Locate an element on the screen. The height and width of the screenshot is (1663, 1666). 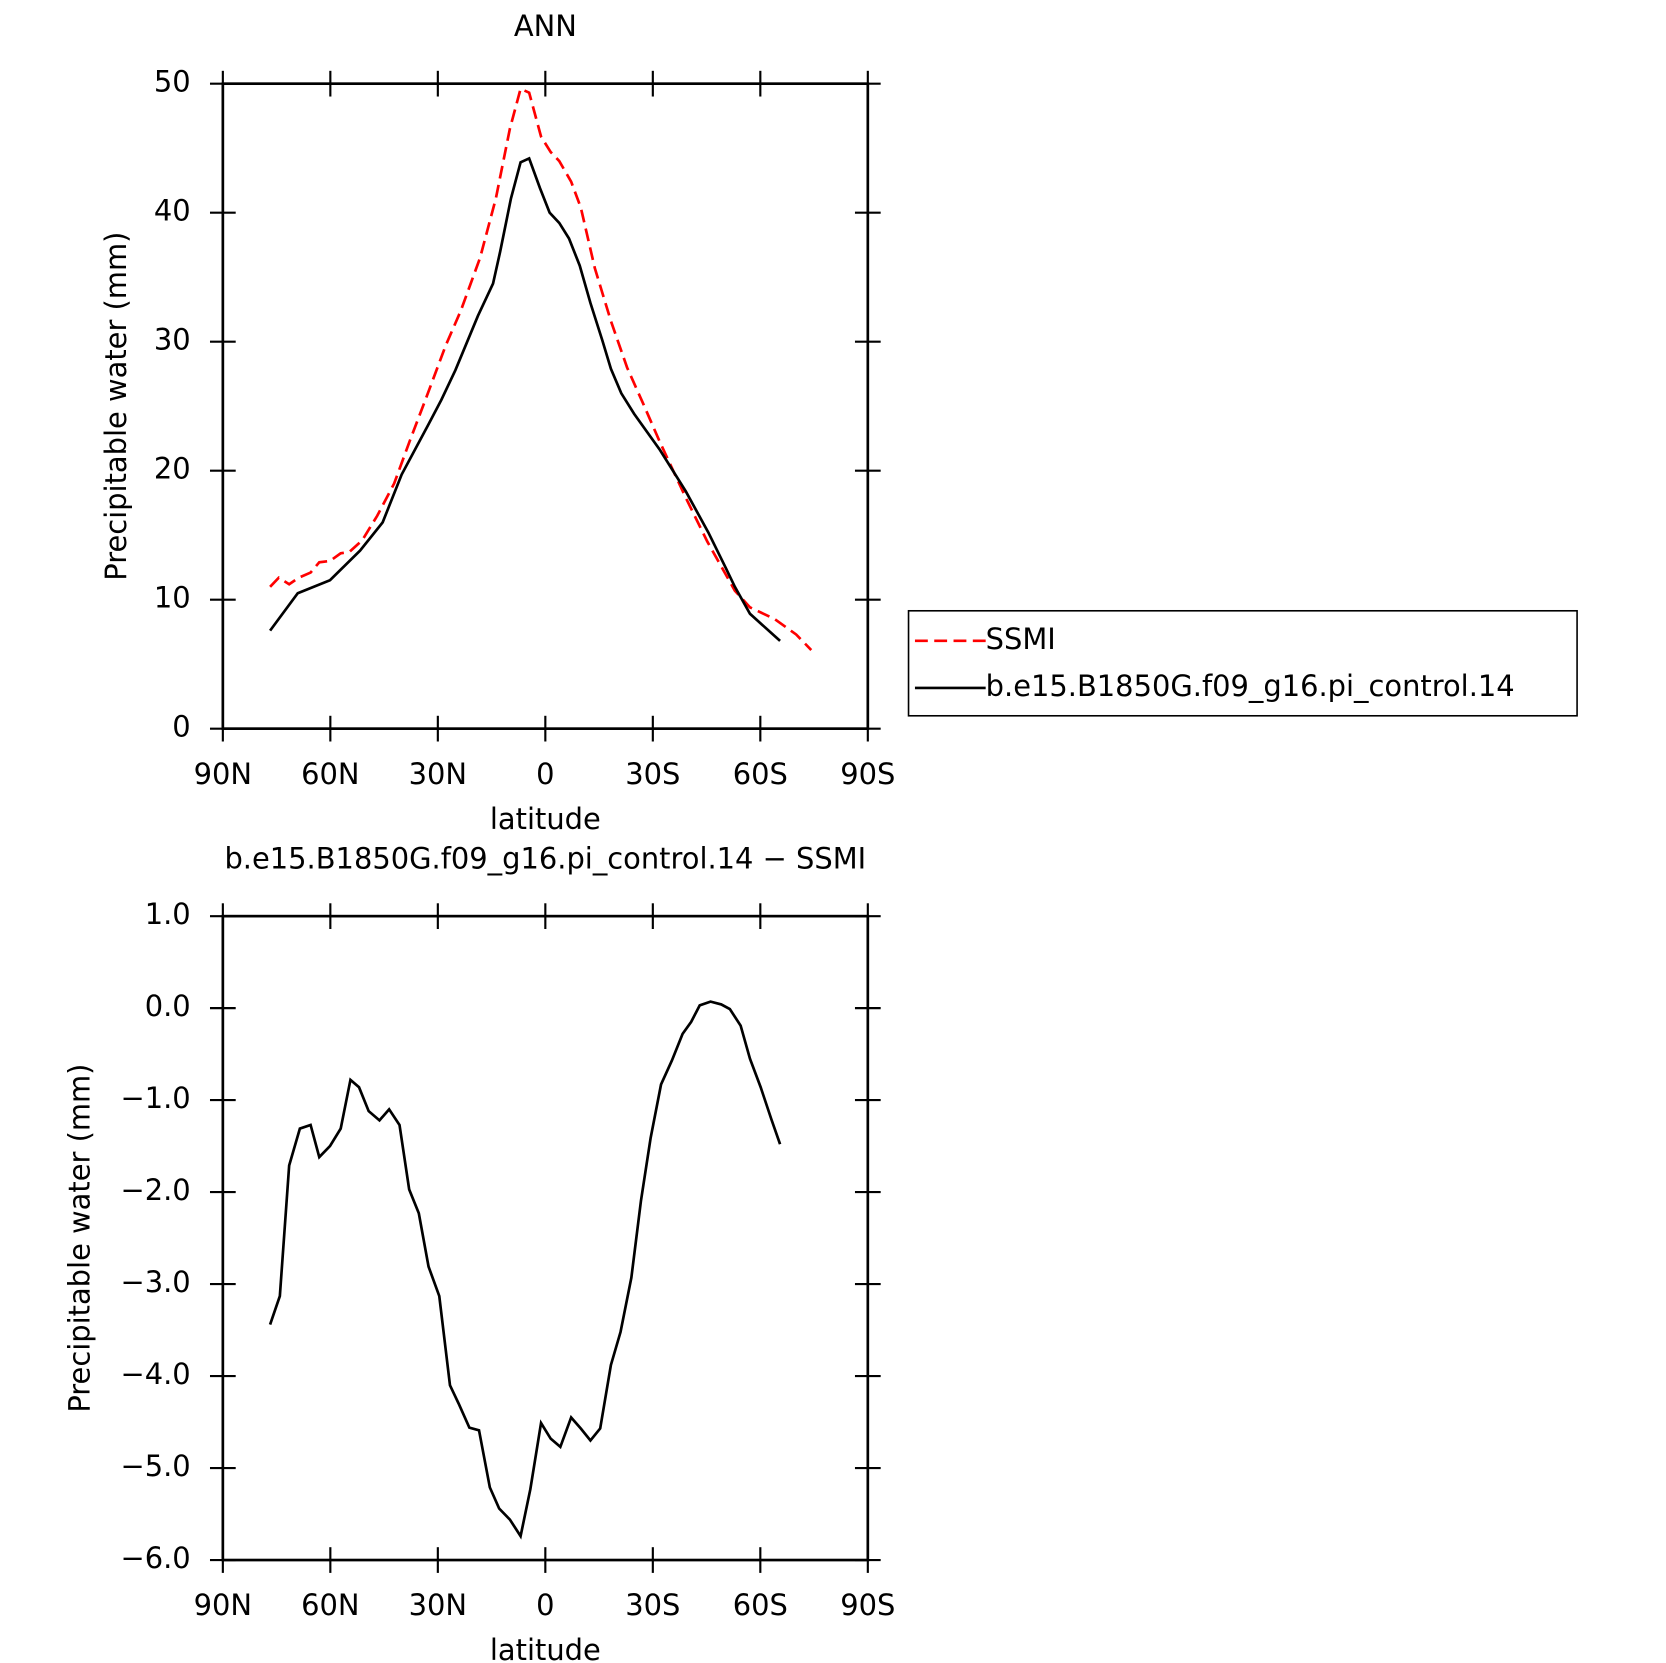
legend-label: b.e15.B1850G.f09_g16.pi_control.14 is located at coordinates (1250, 686).